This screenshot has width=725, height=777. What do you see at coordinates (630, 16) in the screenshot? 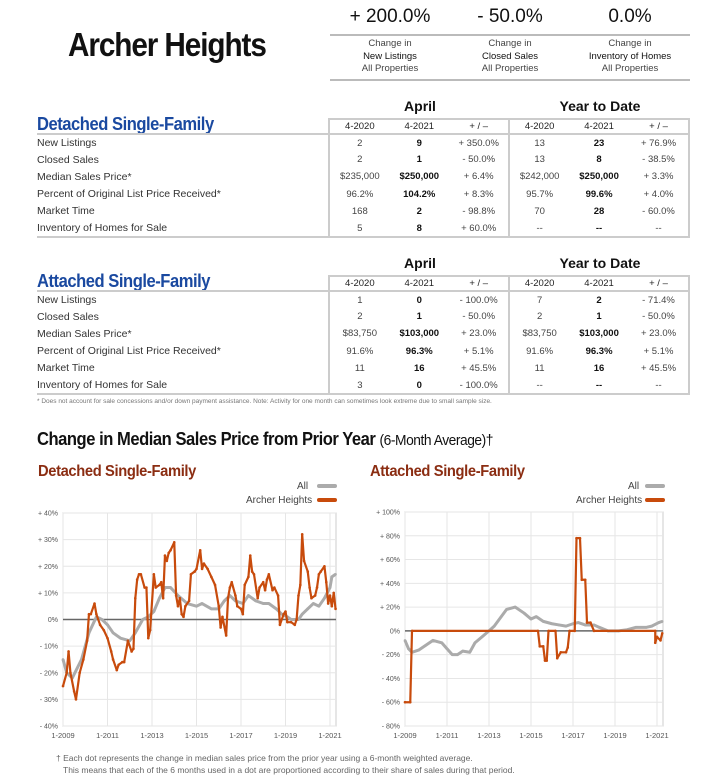
I see `stat-value: 0.0%` at bounding box center [630, 16].